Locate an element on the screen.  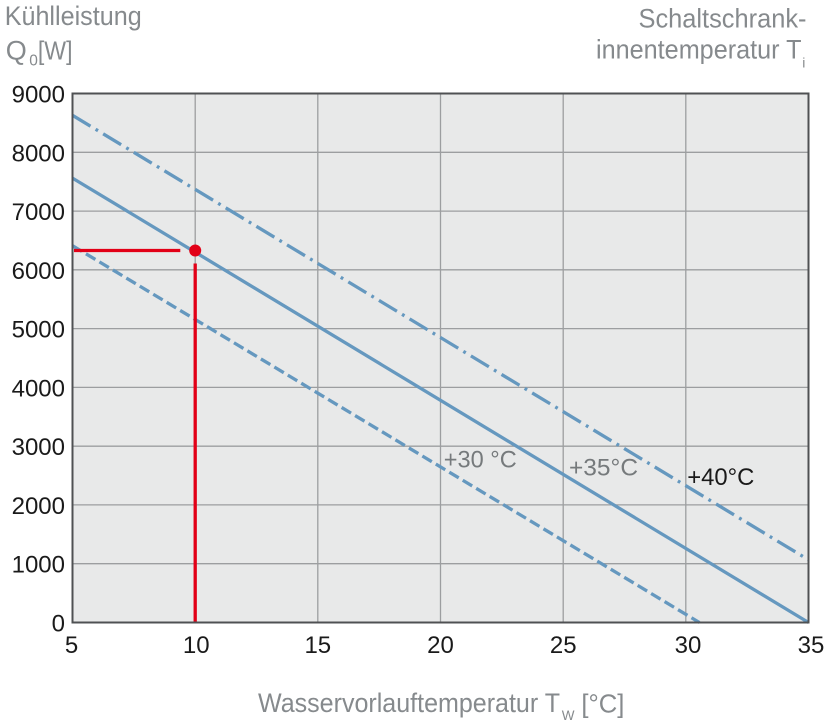
svg-text: 2000 is located at coordinates (38, 506).